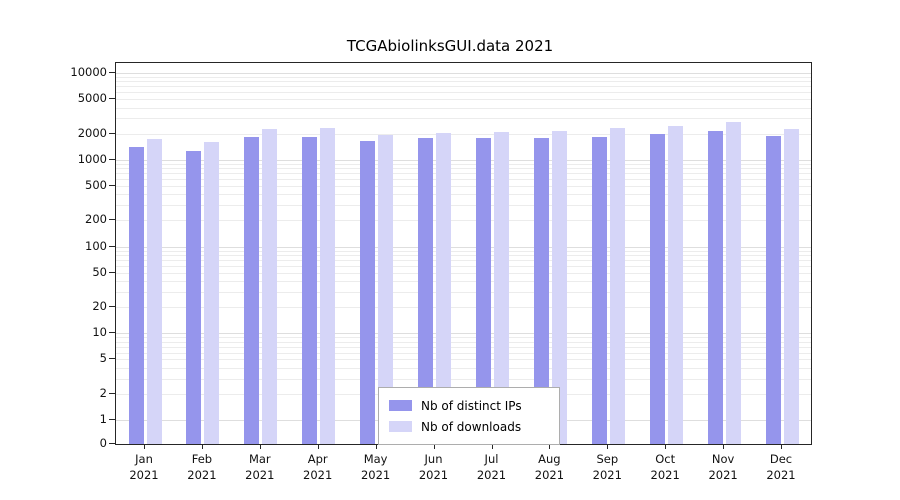  Describe the element at coordinates (99, 332) in the screenshot. I see `y-axis-tick-label: 10` at that location.